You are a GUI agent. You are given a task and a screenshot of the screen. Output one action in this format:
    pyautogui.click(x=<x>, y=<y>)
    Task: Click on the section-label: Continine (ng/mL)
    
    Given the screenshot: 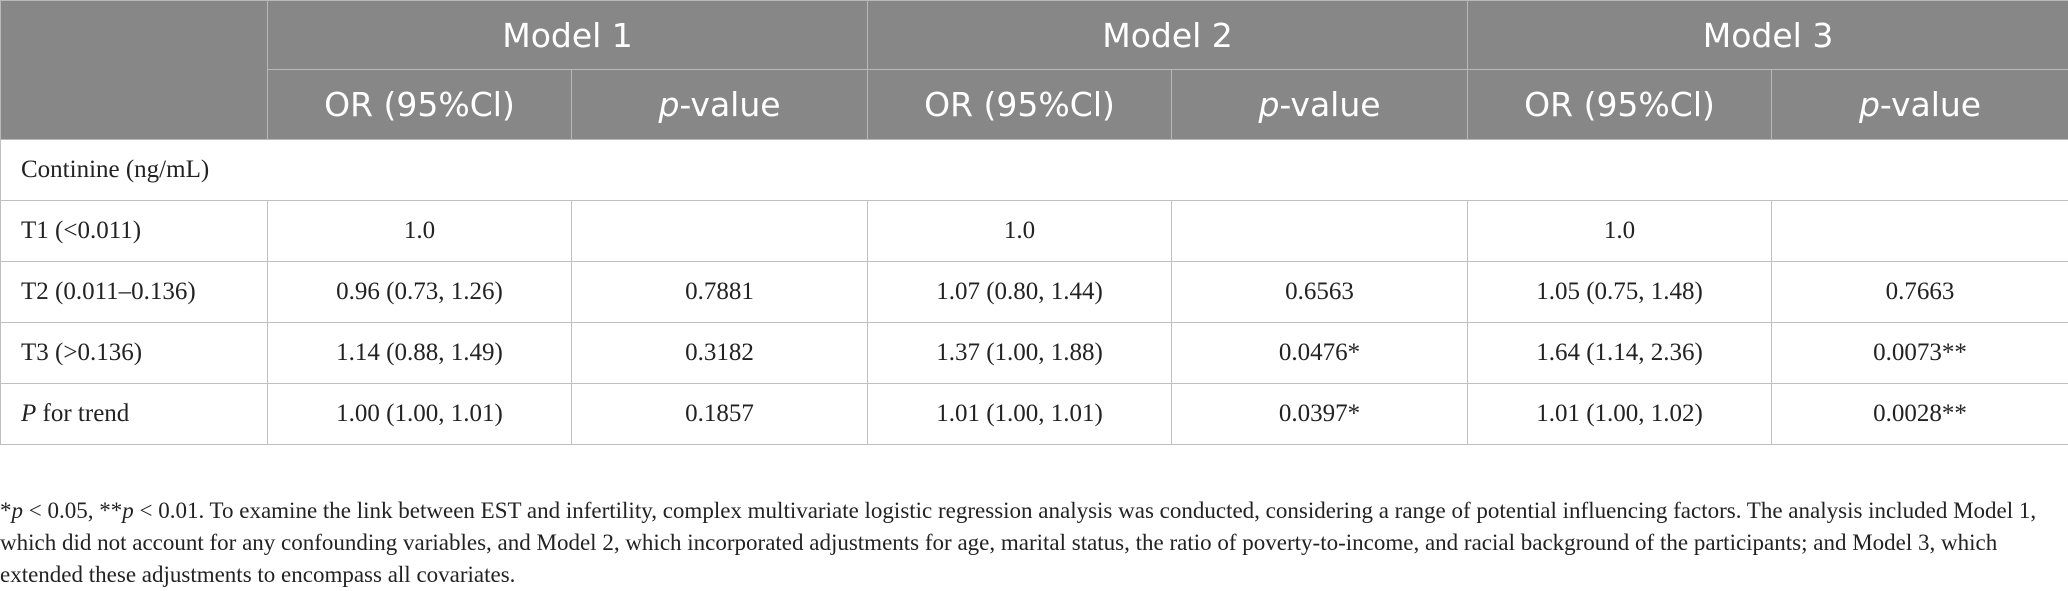 What is the action you would take?
    pyautogui.click(x=1034, y=170)
    